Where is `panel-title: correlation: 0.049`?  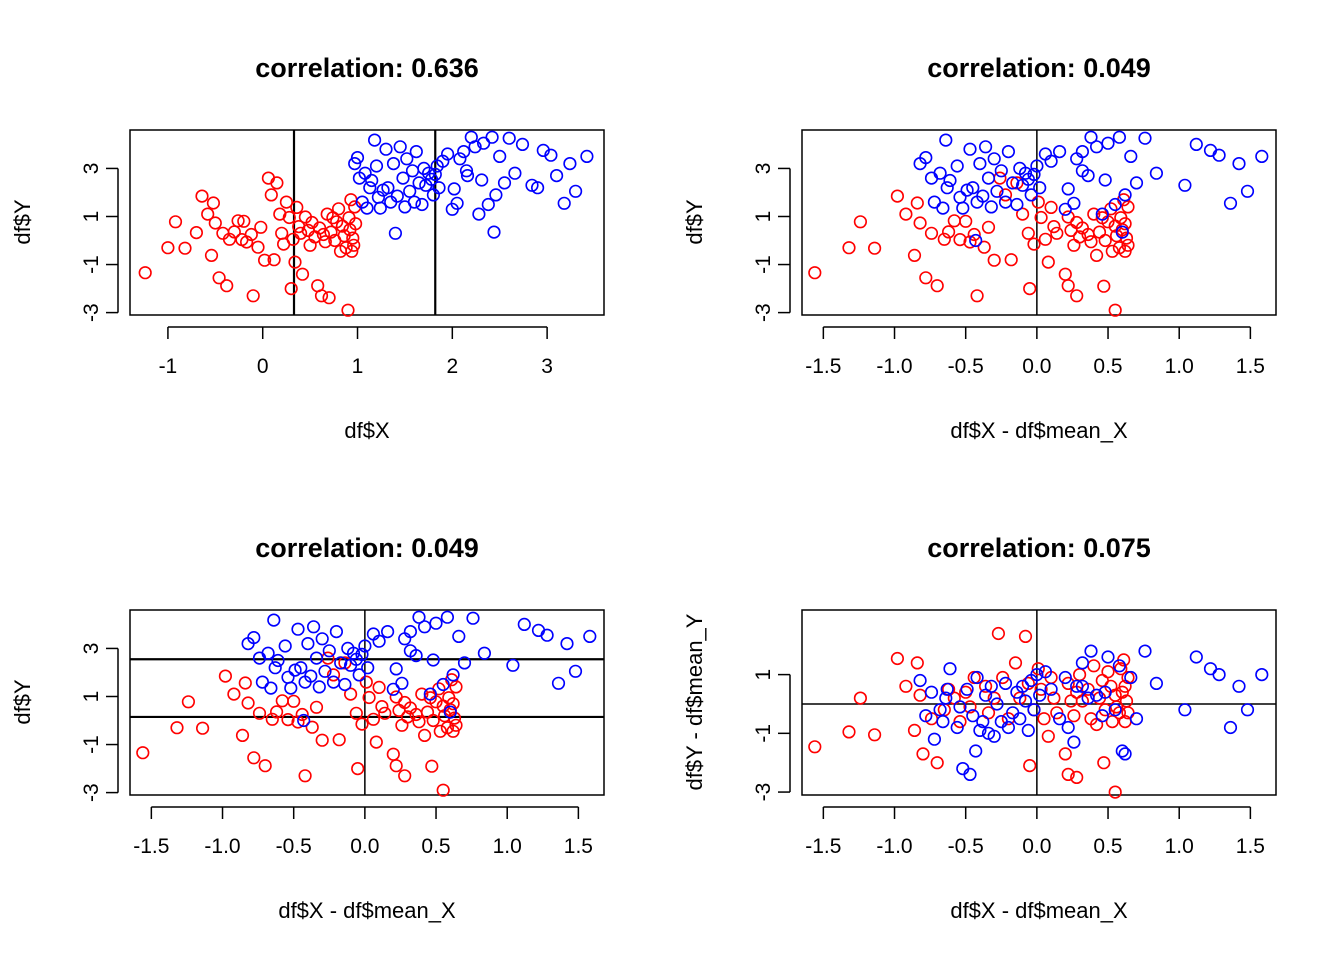 panel-title: correlation: 0.049 is located at coordinates (367, 548).